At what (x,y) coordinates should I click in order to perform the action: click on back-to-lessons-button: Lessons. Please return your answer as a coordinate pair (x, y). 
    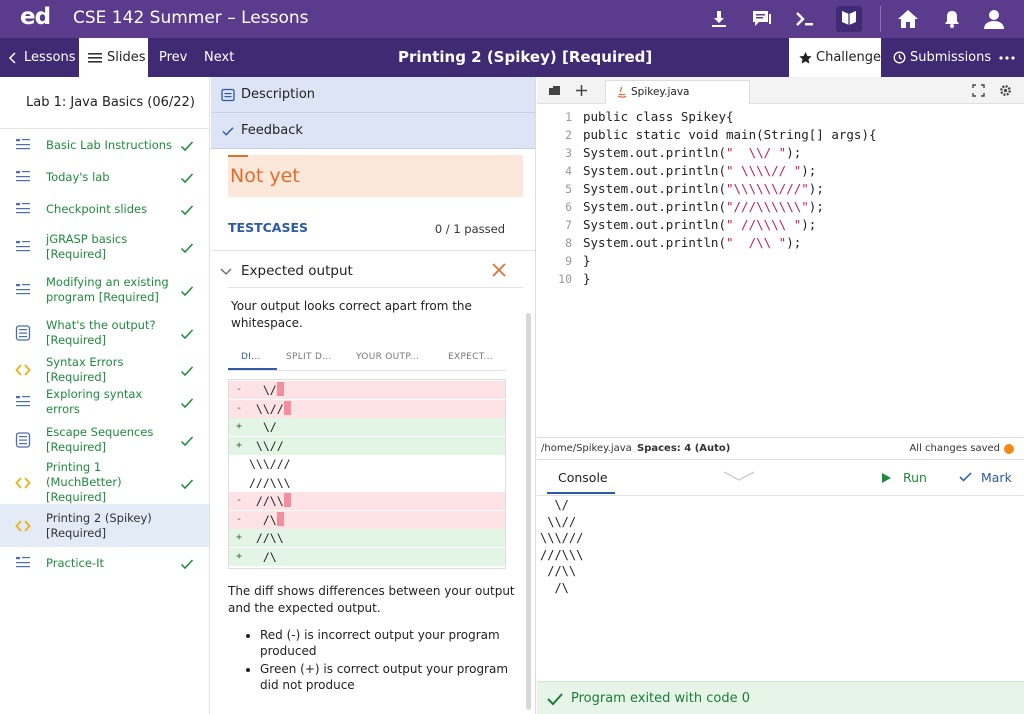
    Looking at the image, I should click on (39, 57).